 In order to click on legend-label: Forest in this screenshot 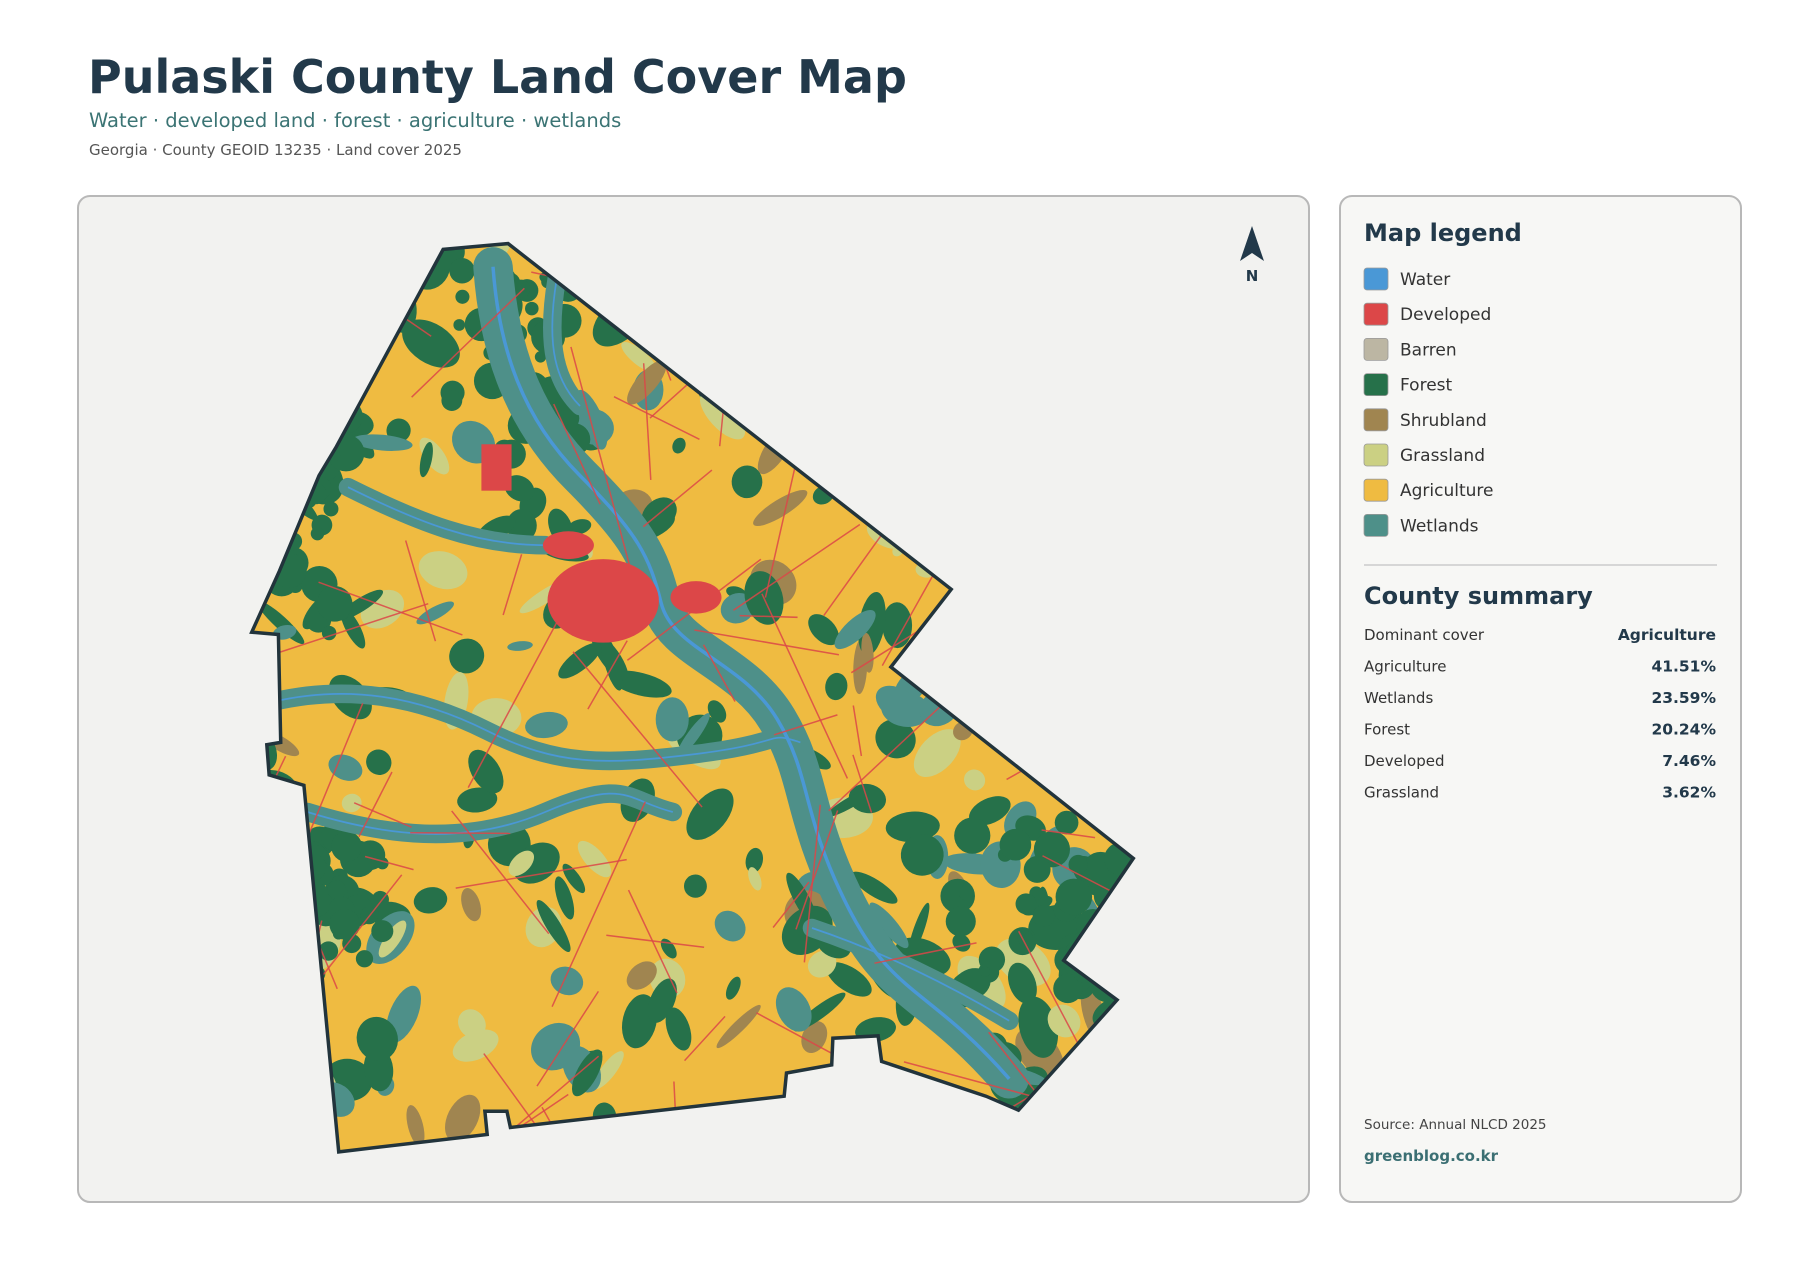, I will do `click(1426, 386)`.